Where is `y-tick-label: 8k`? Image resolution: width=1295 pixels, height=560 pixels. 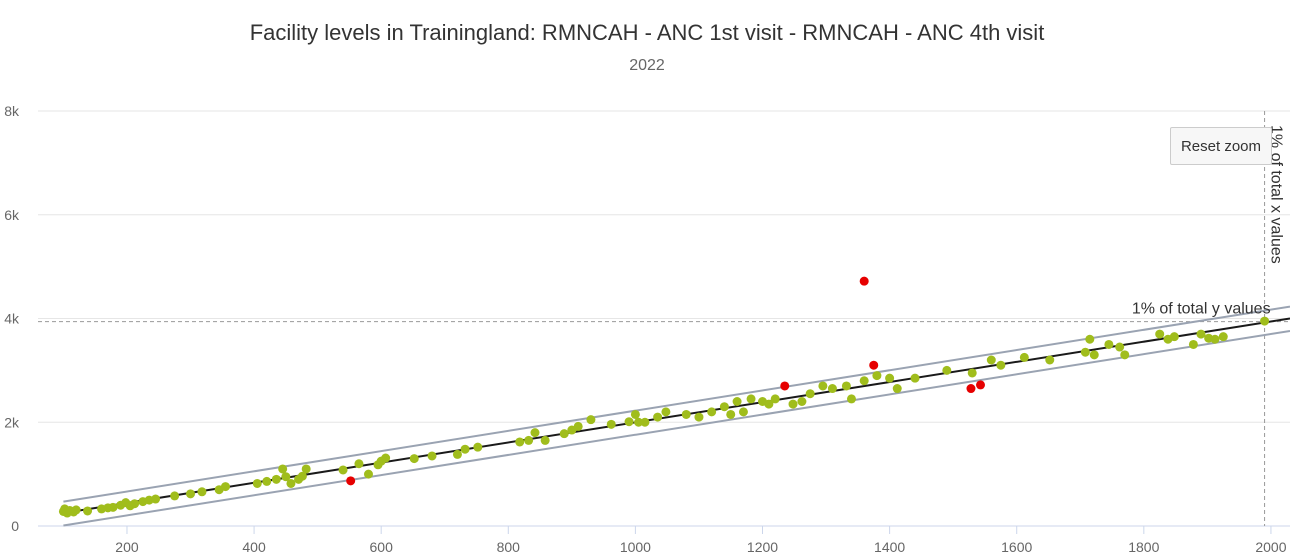 y-tick-label: 8k is located at coordinates (12, 111).